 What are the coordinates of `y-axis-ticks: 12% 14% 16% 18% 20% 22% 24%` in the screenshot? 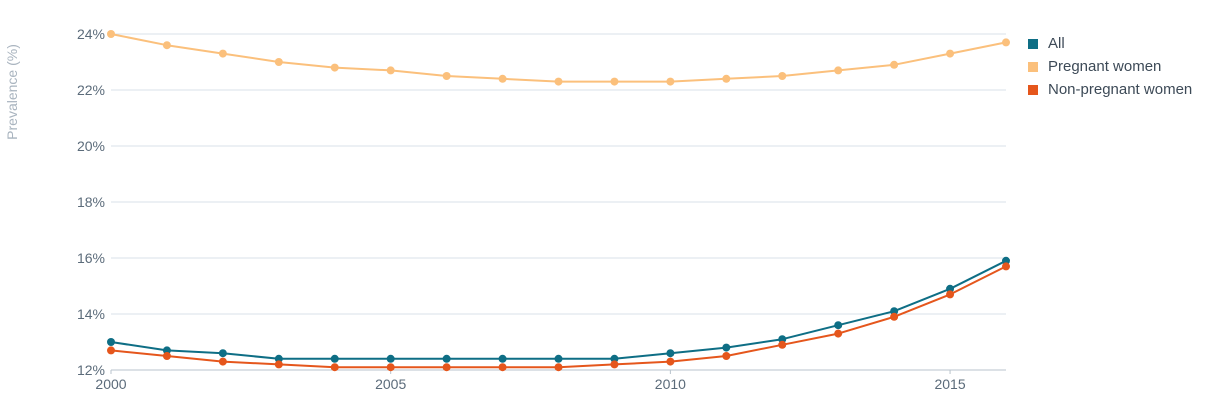 It's located at (91, 202).